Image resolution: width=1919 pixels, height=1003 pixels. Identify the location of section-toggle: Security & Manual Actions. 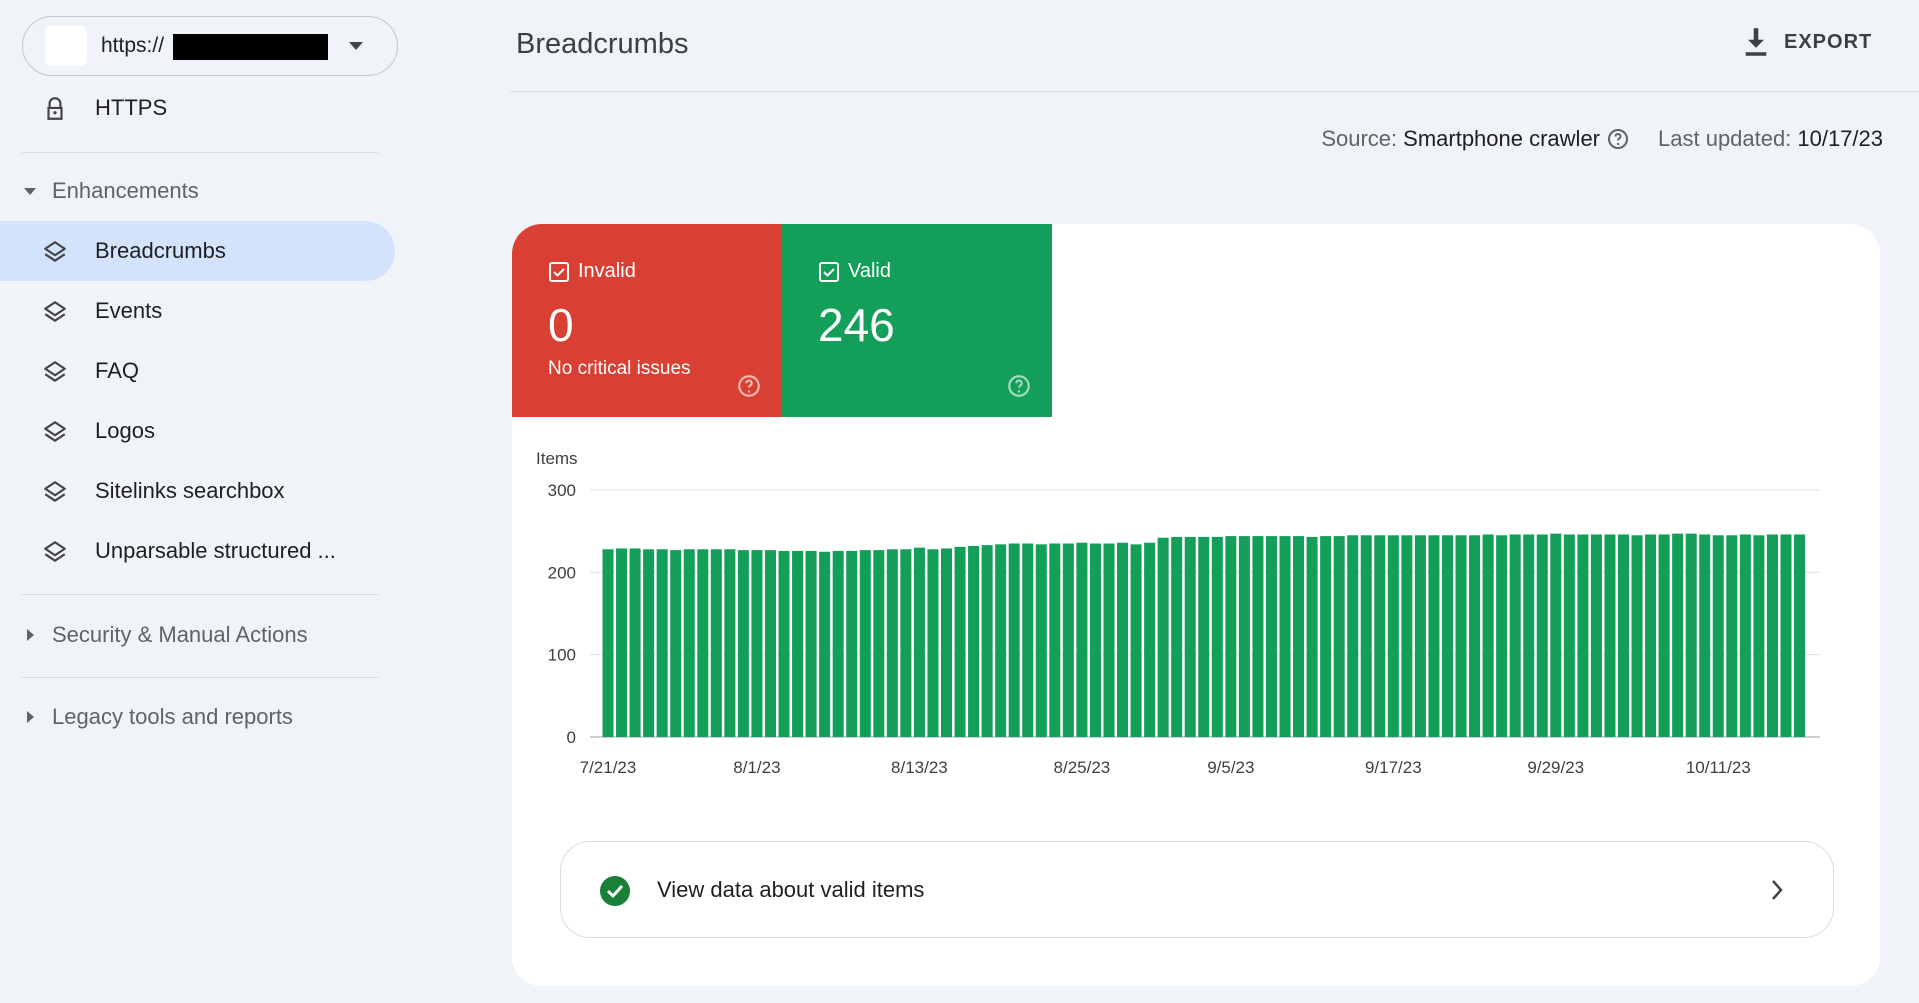
(165, 635).